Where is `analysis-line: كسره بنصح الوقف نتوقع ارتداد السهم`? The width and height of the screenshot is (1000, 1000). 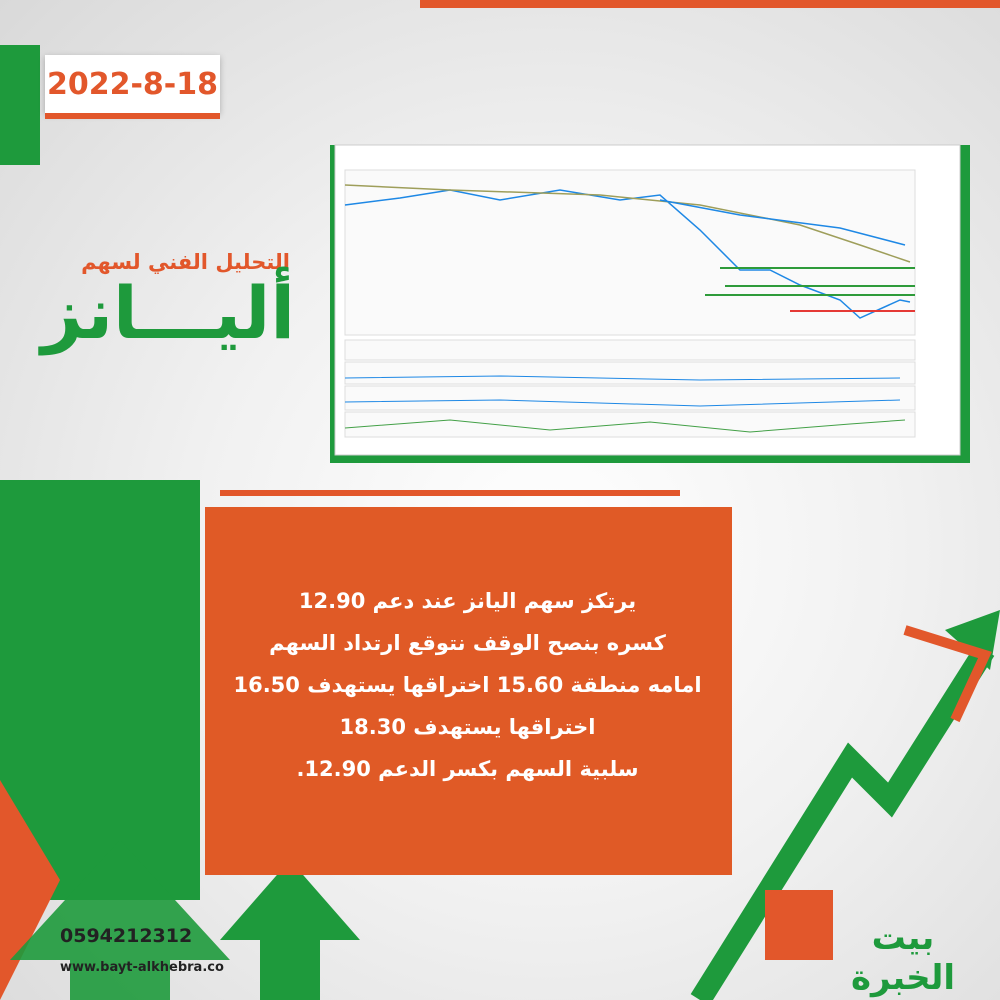
analysis-line: كسره بنصح الوقف نتوقع ارتداد السهم is located at coordinates (467, 643).